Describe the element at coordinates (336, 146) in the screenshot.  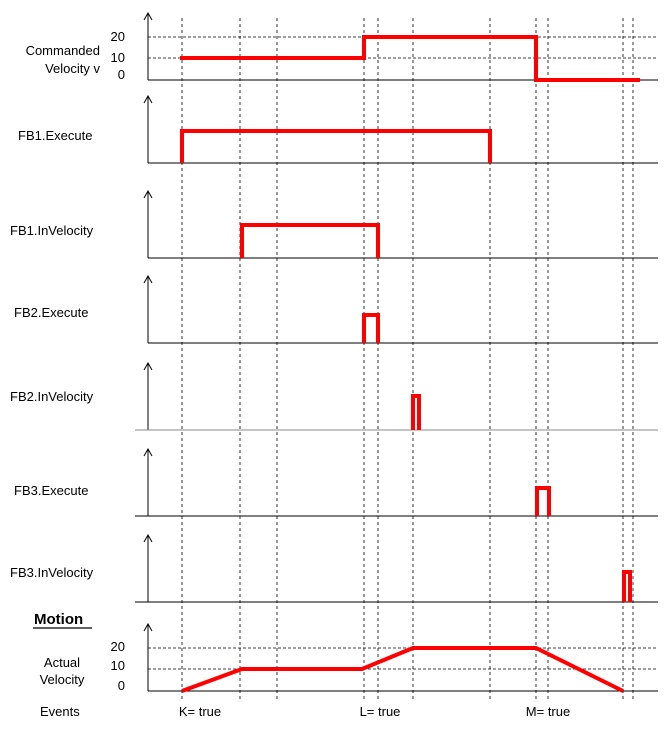
I see `fb1-execute-trace` at that location.